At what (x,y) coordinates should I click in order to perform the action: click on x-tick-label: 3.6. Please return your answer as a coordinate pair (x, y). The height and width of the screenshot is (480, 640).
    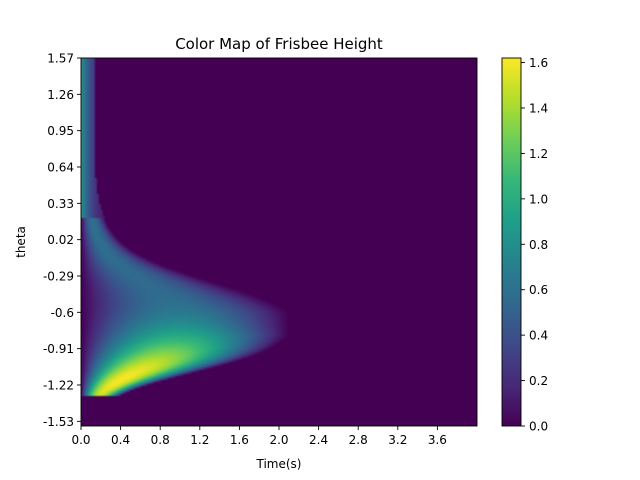
    Looking at the image, I should click on (437, 440).